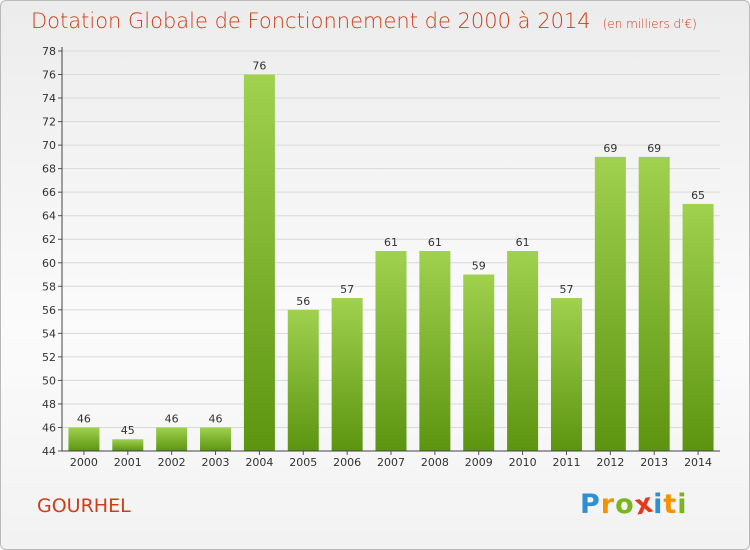 The width and height of the screenshot is (750, 550). I want to click on bar-value-label: 65, so click(698, 195).